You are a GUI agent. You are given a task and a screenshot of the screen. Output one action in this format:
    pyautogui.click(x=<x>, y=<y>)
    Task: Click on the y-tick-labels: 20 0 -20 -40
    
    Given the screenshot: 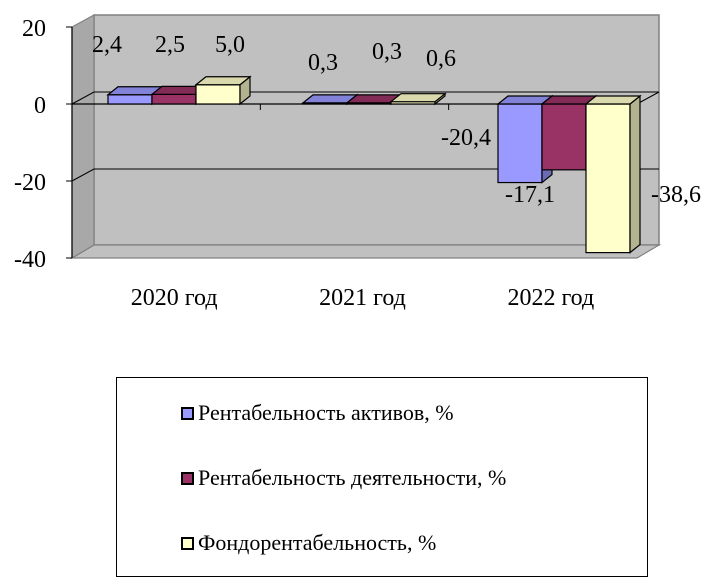 What is the action you would take?
    pyautogui.click(x=30, y=144)
    